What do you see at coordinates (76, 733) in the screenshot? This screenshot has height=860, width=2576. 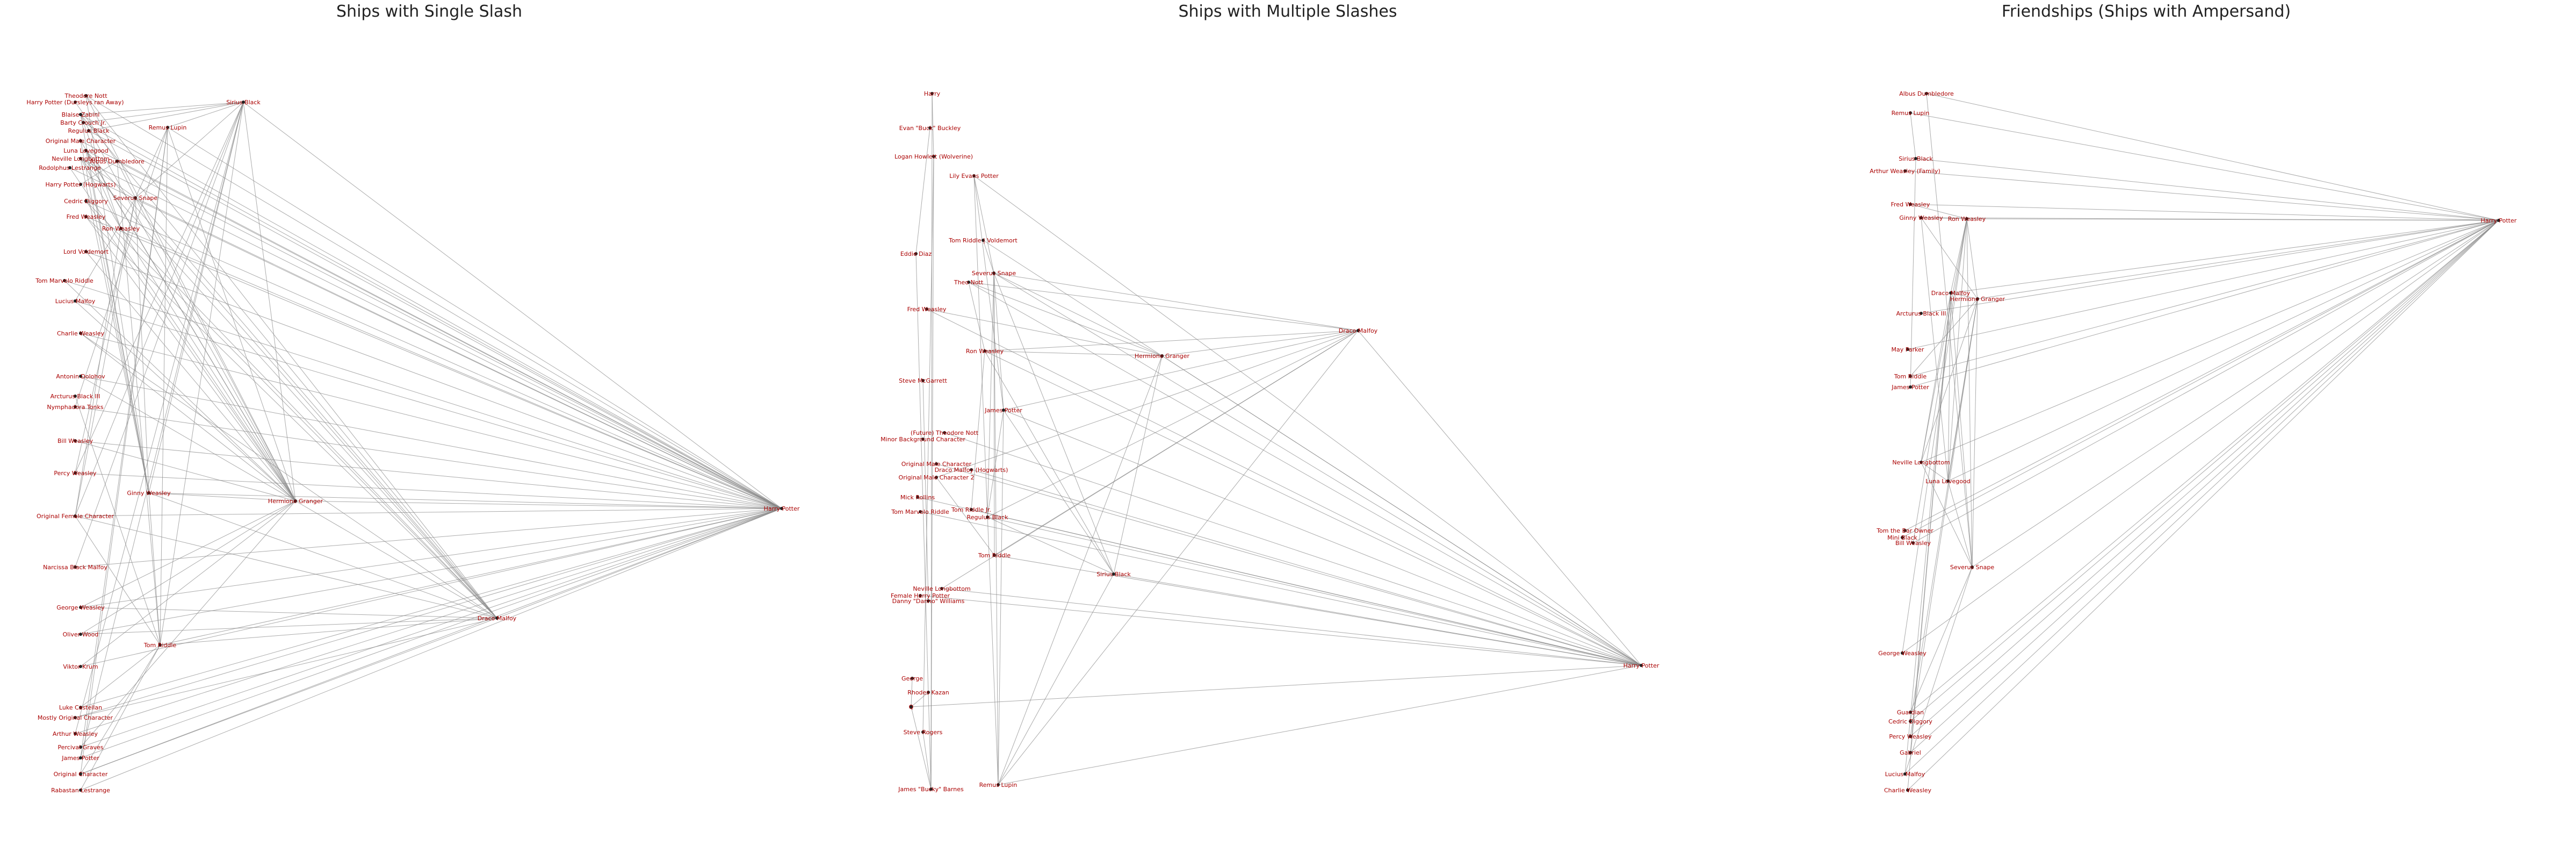 I see `node-label: Arthur Weasley` at bounding box center [76, 733].